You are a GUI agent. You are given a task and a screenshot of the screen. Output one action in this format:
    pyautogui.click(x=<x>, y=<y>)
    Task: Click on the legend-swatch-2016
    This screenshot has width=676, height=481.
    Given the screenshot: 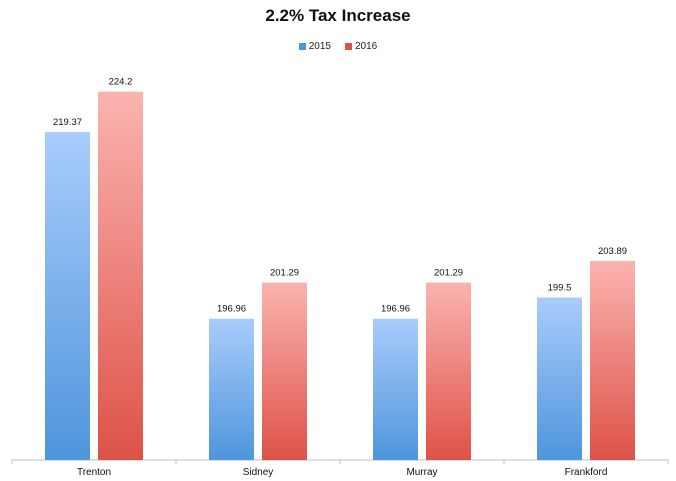 What is the action you would take?
    pyautogui.click(x=348, y=46)
    